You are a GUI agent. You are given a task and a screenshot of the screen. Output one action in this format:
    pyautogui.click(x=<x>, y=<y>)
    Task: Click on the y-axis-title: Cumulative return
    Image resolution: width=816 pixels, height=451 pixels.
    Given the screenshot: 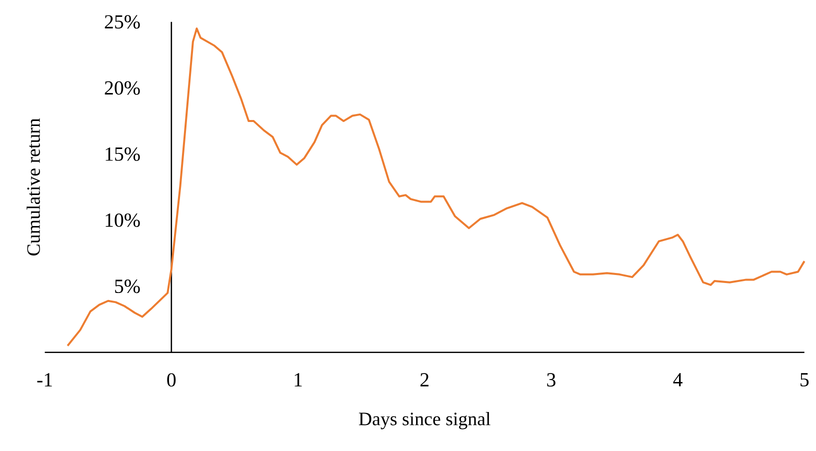 What is the action you would take?
    pyautogui.click(x=33, y=187)
    